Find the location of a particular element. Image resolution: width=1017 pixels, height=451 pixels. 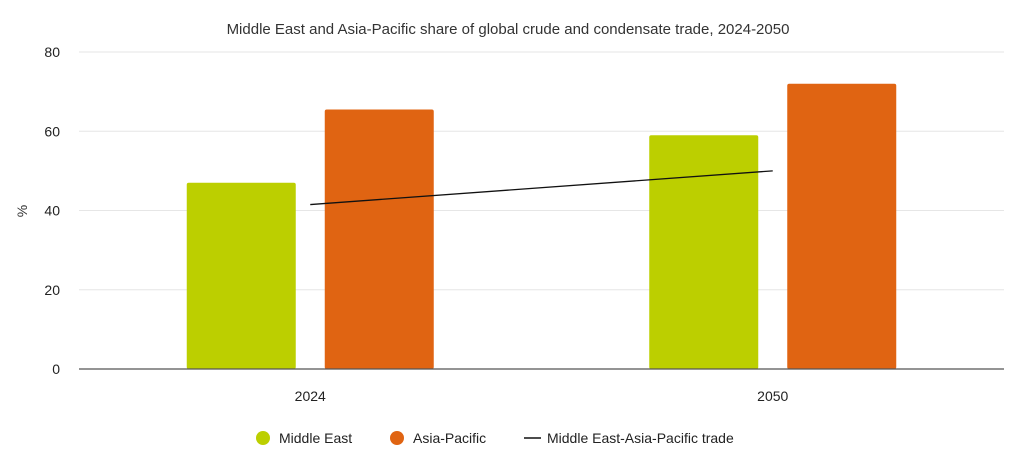

legend-swatch-middle-east is located at coordinates (263, 438).